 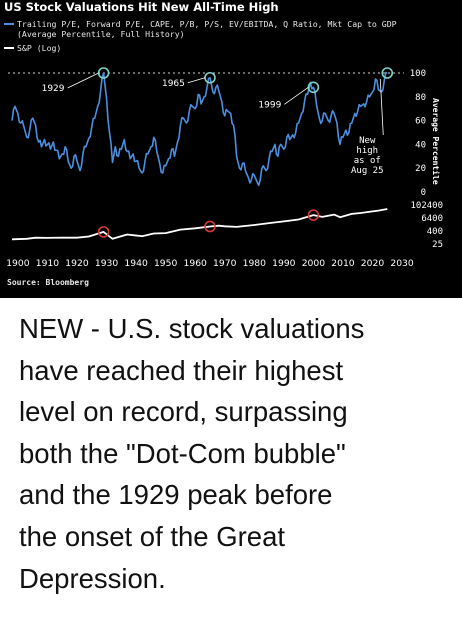 What do you see at coordinates (313, 215) in the screenshot?
I see `sp-peak-marker-2000` at bounding box center [313, 215].